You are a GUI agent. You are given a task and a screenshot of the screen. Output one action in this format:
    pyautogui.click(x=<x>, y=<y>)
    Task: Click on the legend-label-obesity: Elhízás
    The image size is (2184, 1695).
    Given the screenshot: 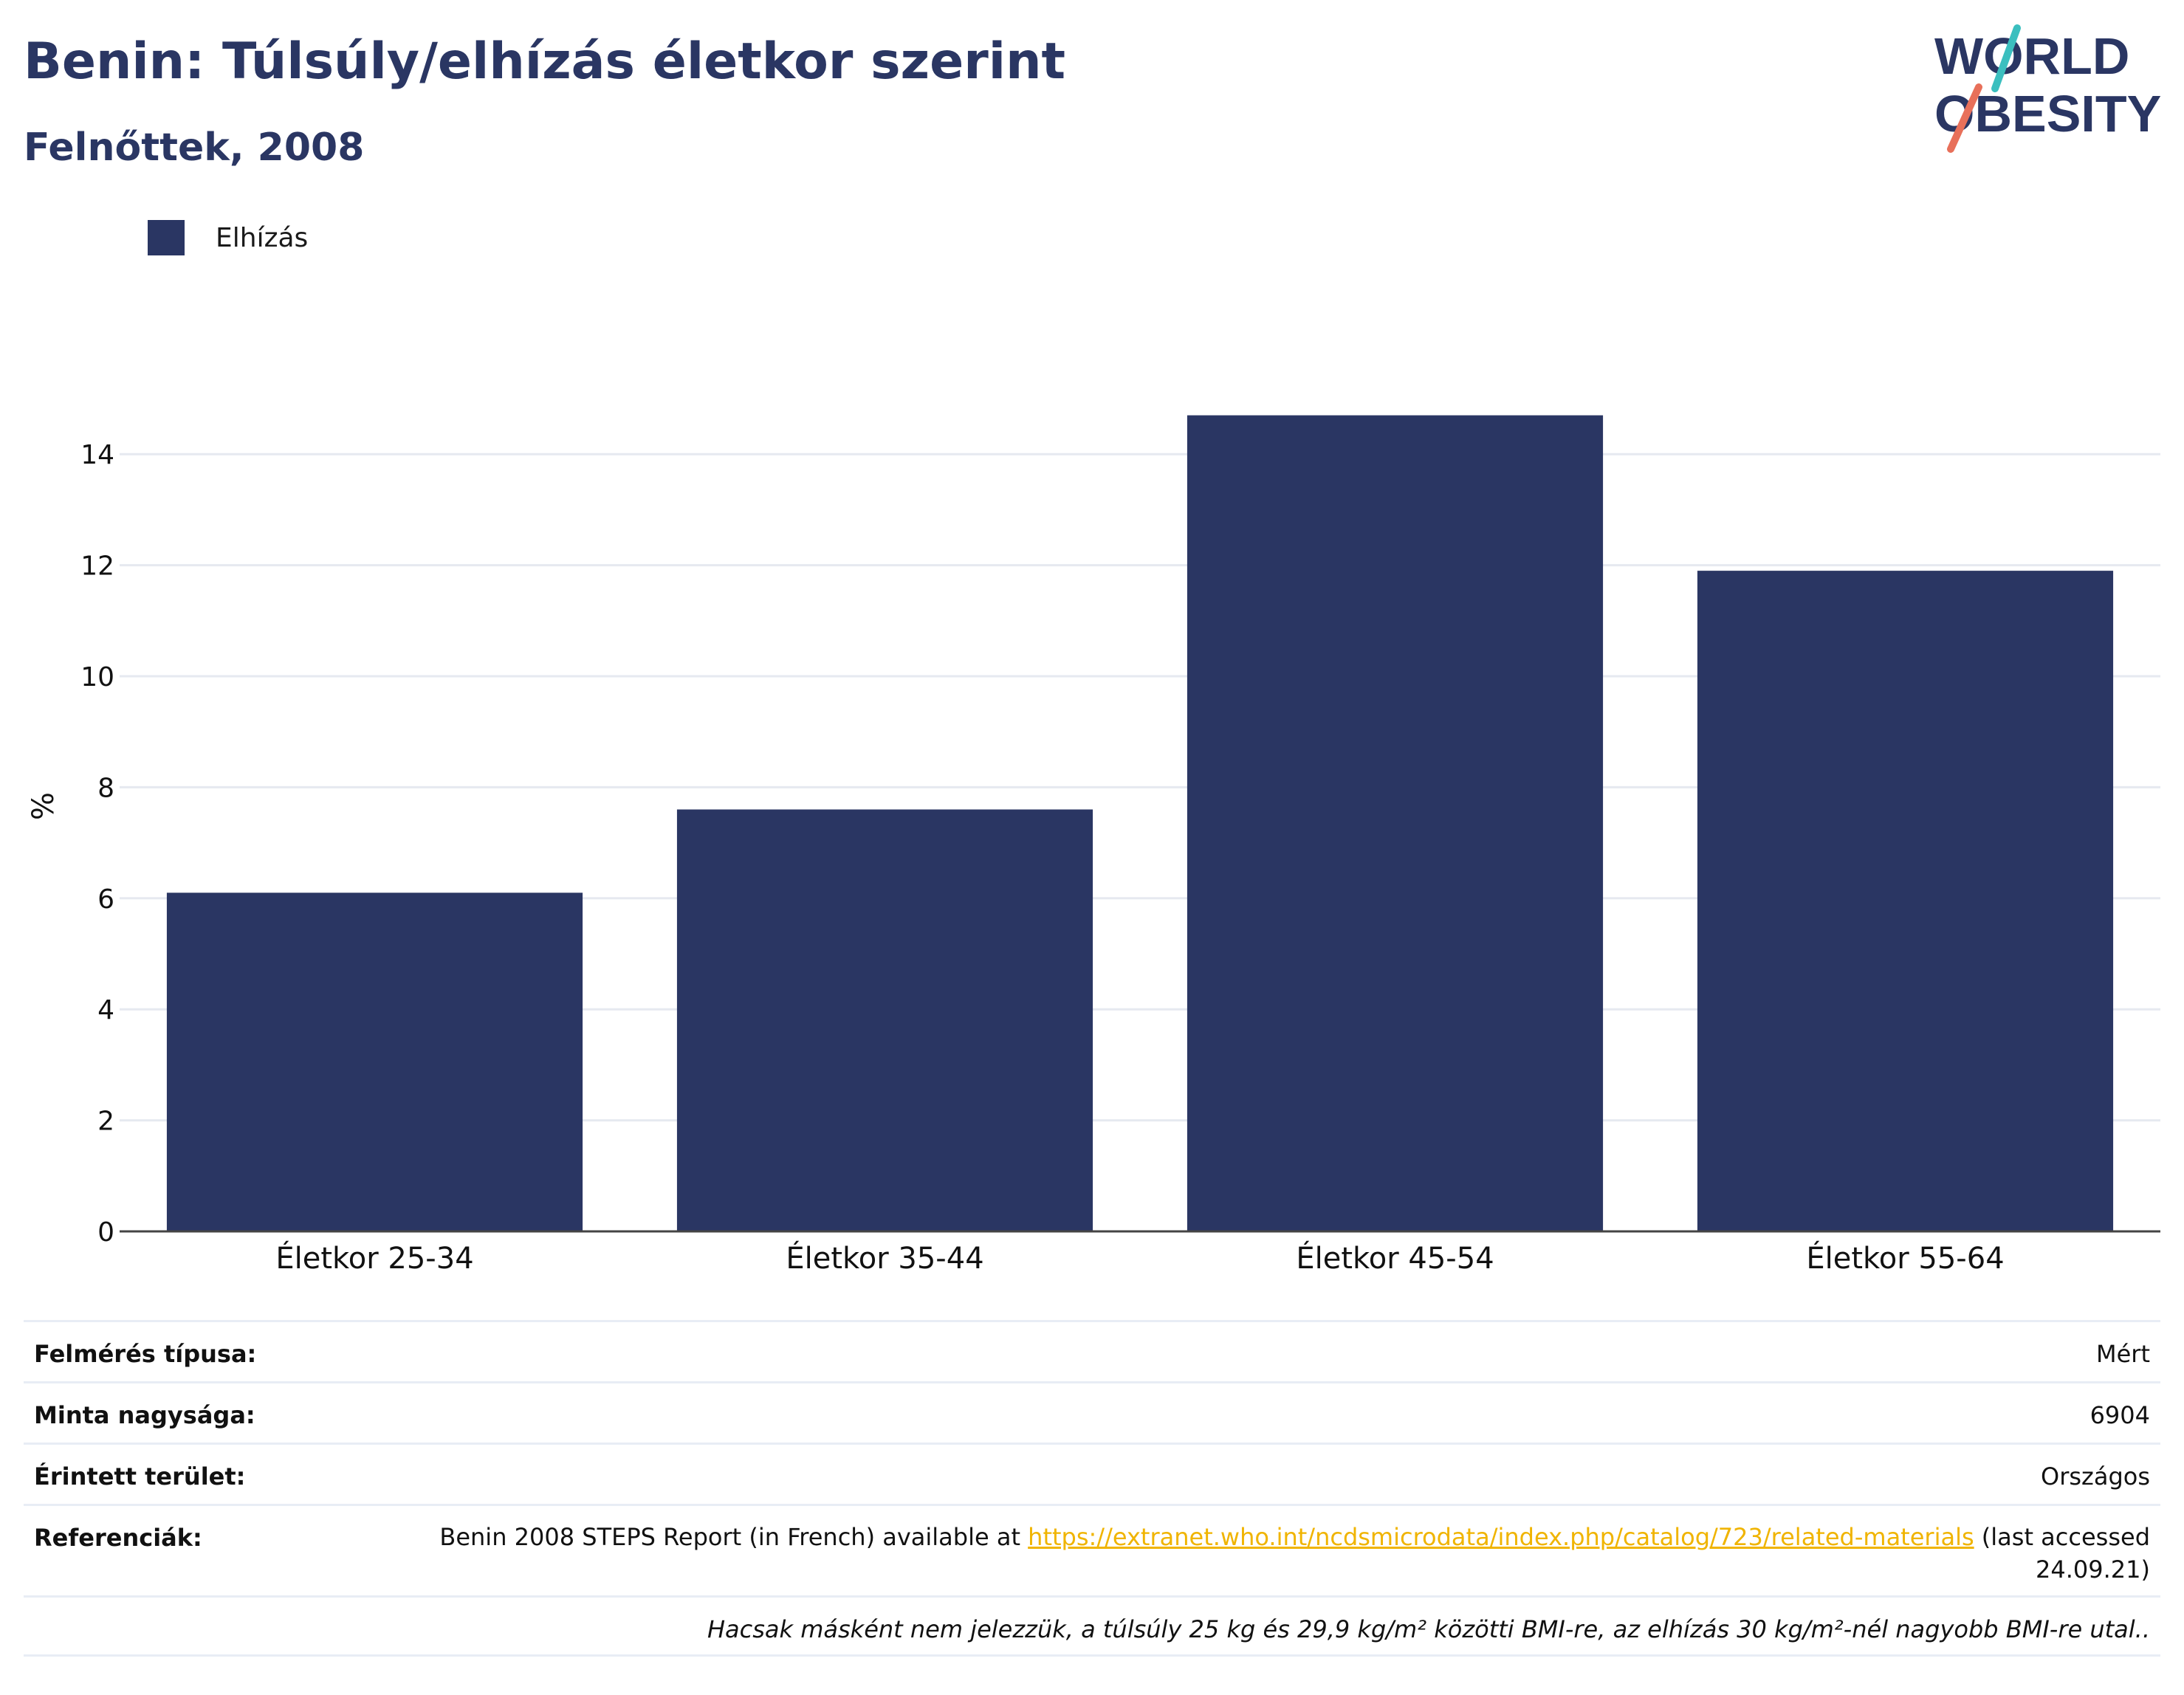 What is the action you would take?
    pyautogui.click(x=263, y=237)
    